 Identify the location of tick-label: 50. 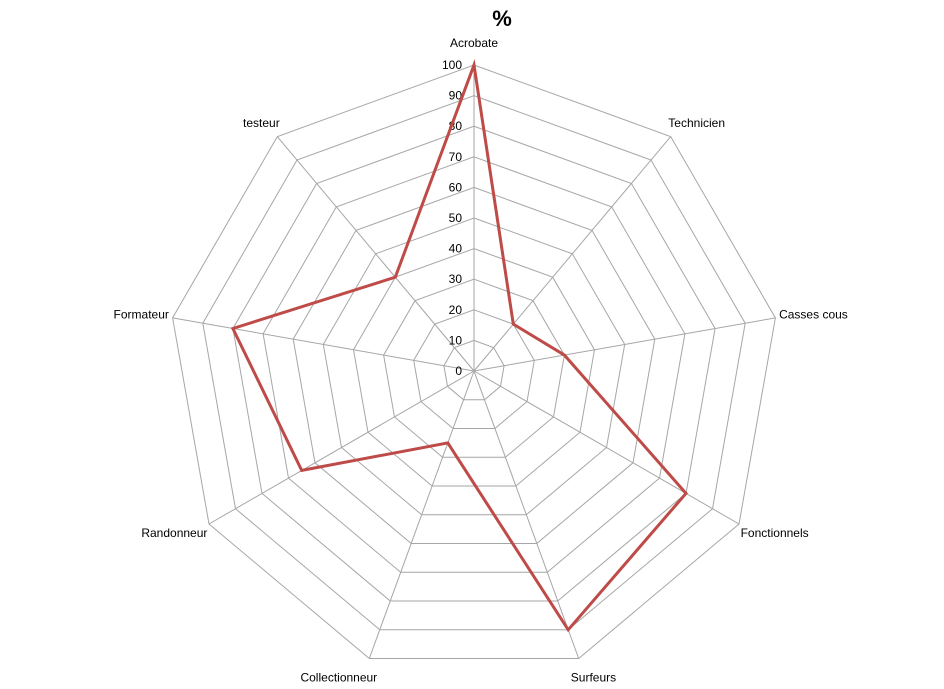
(456, 218).